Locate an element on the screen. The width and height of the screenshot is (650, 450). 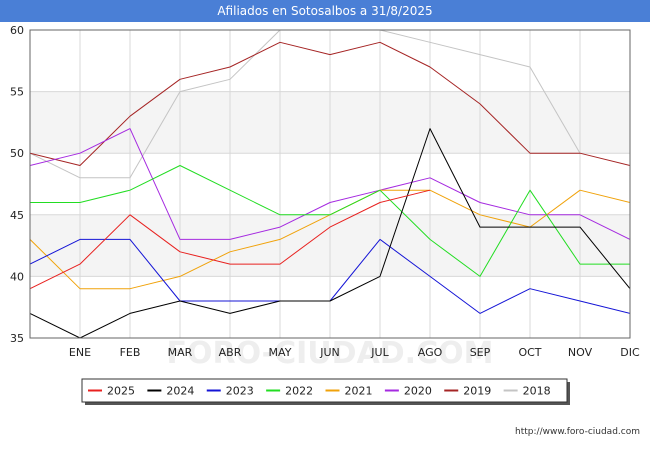
legend-label-2019: 2019 is located at coordinates (477, 391).